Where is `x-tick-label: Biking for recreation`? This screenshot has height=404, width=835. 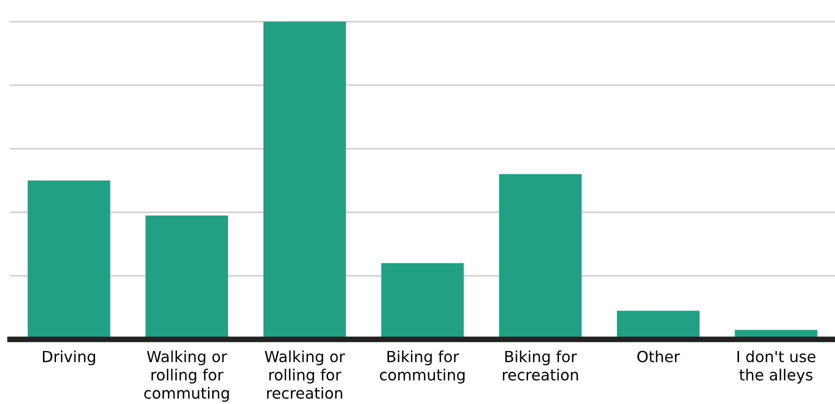
x-tick-label: Biking for recreation is located at coordinates (540, 365).